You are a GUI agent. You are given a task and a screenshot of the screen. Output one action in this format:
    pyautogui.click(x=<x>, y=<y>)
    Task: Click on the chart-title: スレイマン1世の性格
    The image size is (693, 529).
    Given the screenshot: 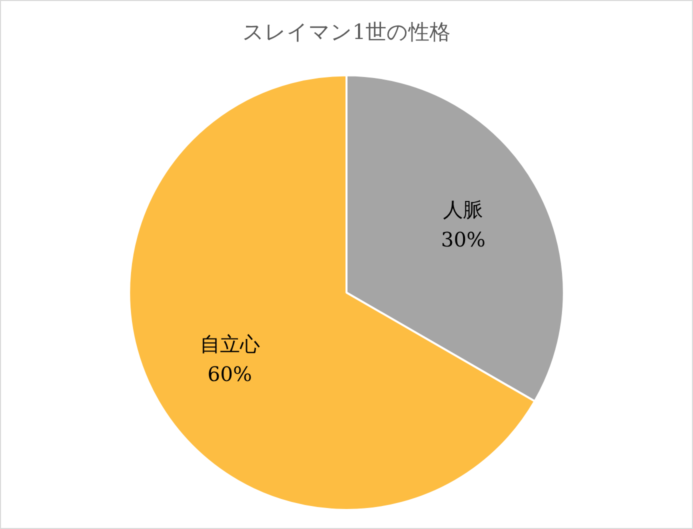 What is the action you would take?
    pyautogui.click(x=346, y=32)
    